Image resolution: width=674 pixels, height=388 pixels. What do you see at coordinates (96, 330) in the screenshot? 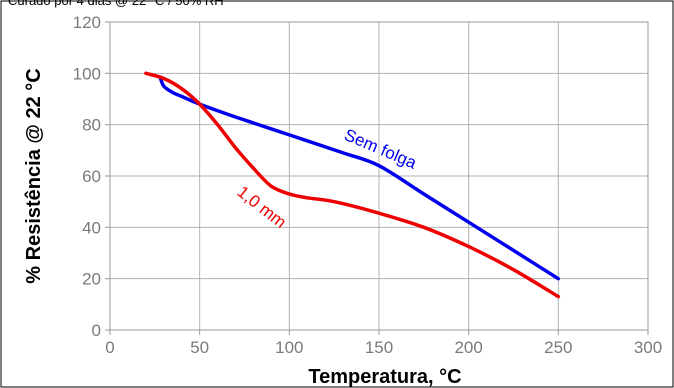
I see `y-tick-label: 0` at bounding box center [96, 330].